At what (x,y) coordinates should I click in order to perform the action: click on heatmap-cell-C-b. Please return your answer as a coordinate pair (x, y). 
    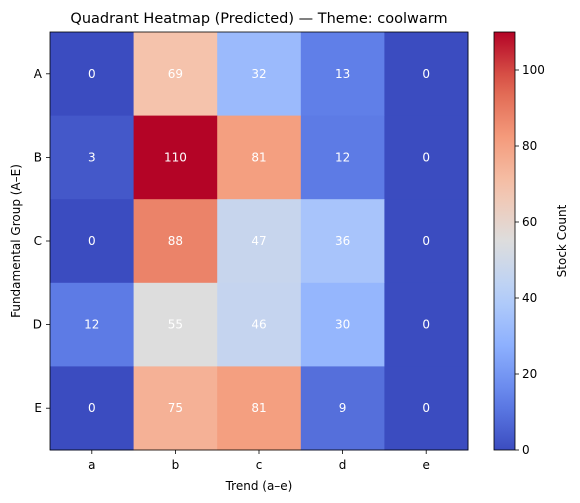
    Looking at the image, I should click on (175, 241).